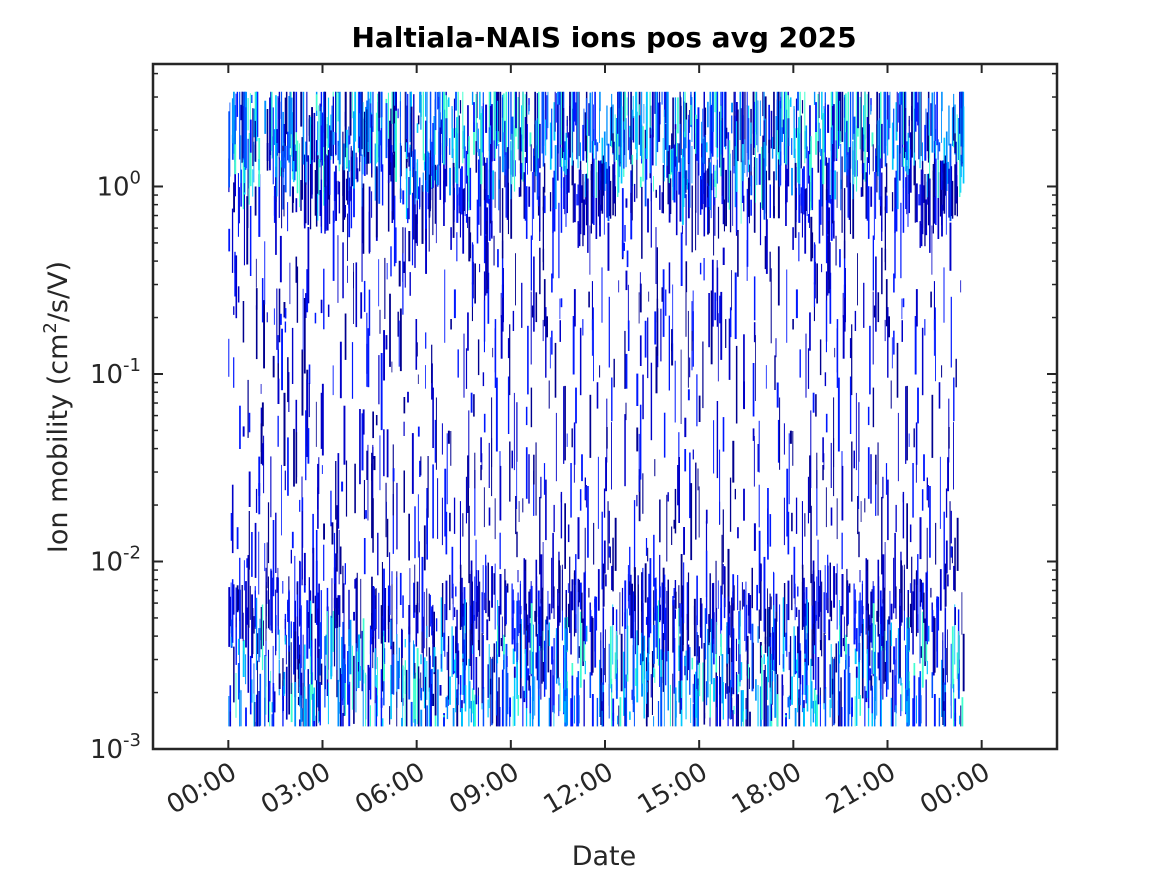 The image size is (1167, 875). Describe the element at coordinates (115, 559) in the screenshot. I see `y-tick-label: 10-2` at that location.